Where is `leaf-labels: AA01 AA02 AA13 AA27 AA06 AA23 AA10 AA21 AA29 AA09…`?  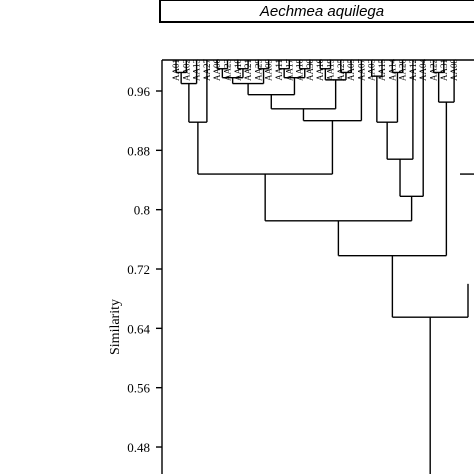 leaf-labels: AA01 AA02 AA13 AA27 AA06 AA23 AA10 AA21 AA29 AA09… is located at coordinates (315, 70).